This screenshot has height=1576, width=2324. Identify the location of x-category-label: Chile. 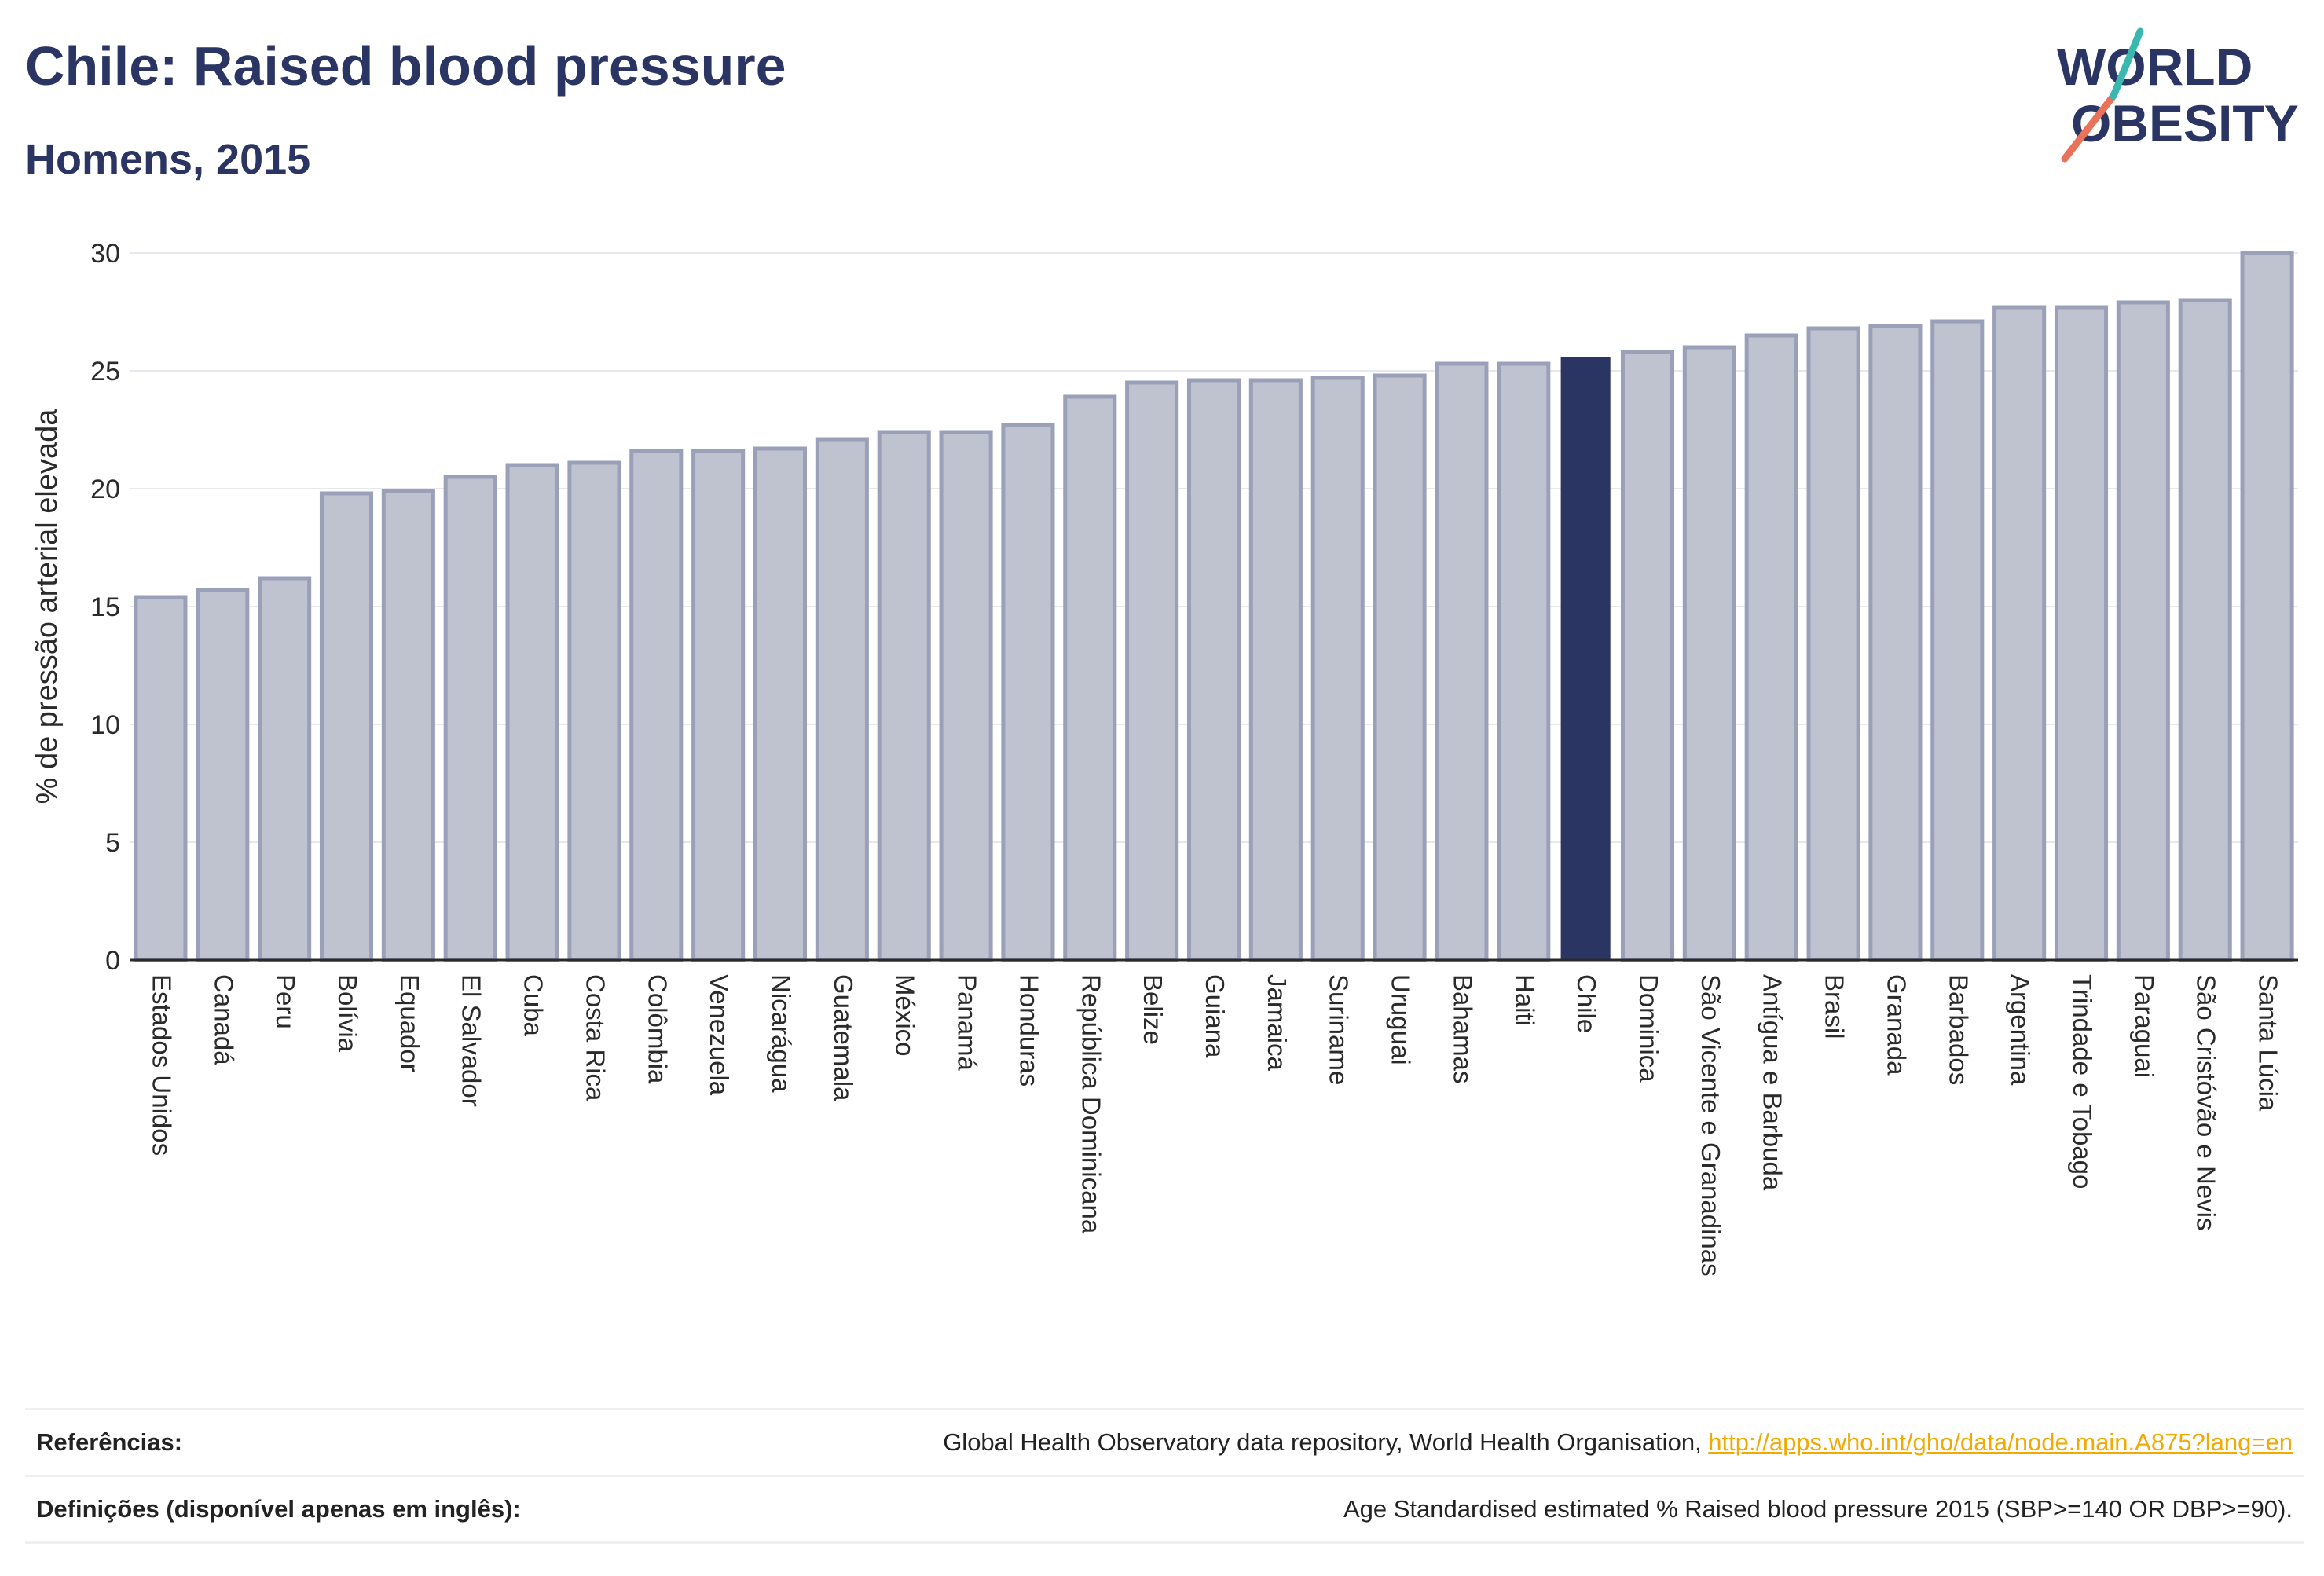
(1586, 1003).